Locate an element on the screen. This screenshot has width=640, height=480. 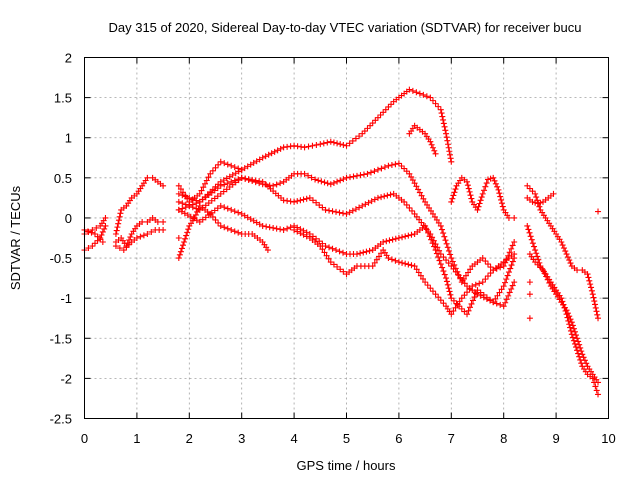
x-tick-label: 1 is located at coordinates (136, 438).